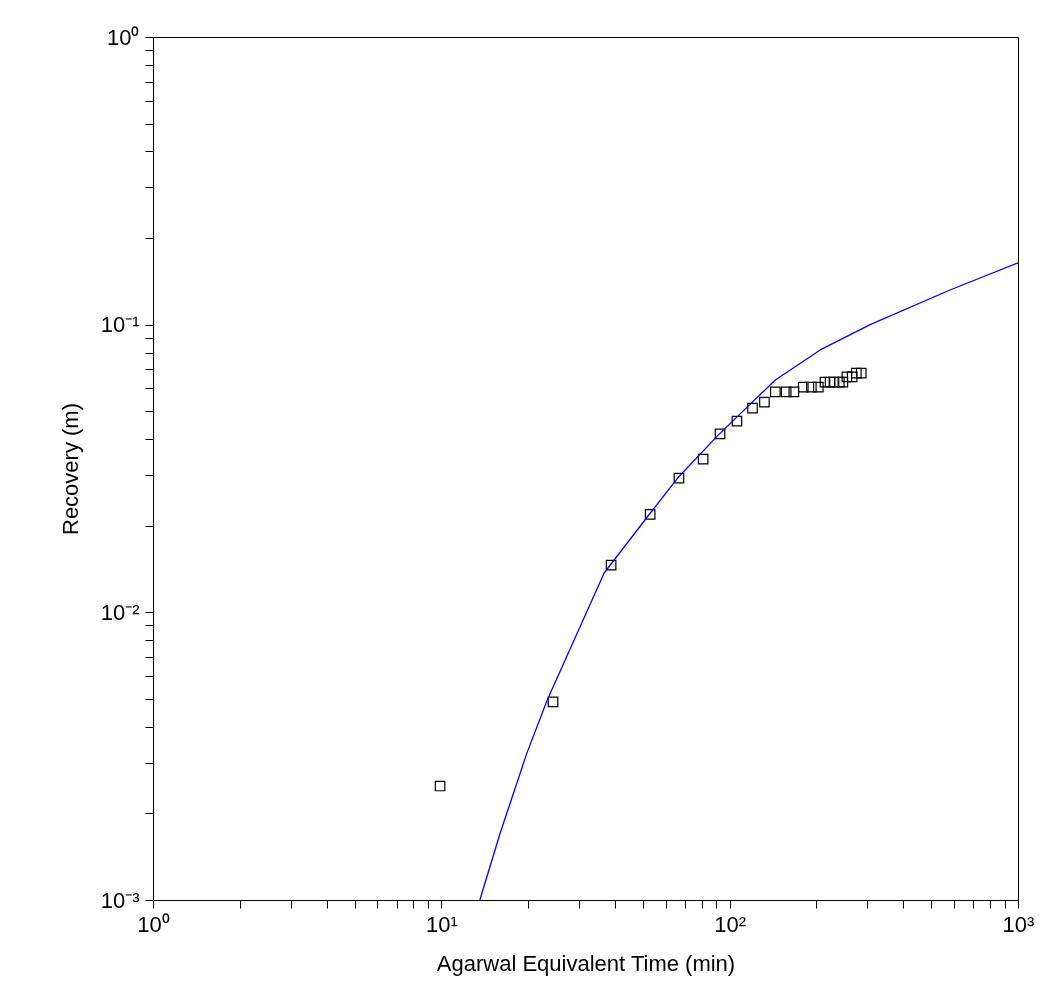 This screenshot has width=1050, height=1008. What do you see at coordinates (120, 612) in the screenshot?
I see `y-tick-label: 10⁻²` at bounding box center [120, 612].